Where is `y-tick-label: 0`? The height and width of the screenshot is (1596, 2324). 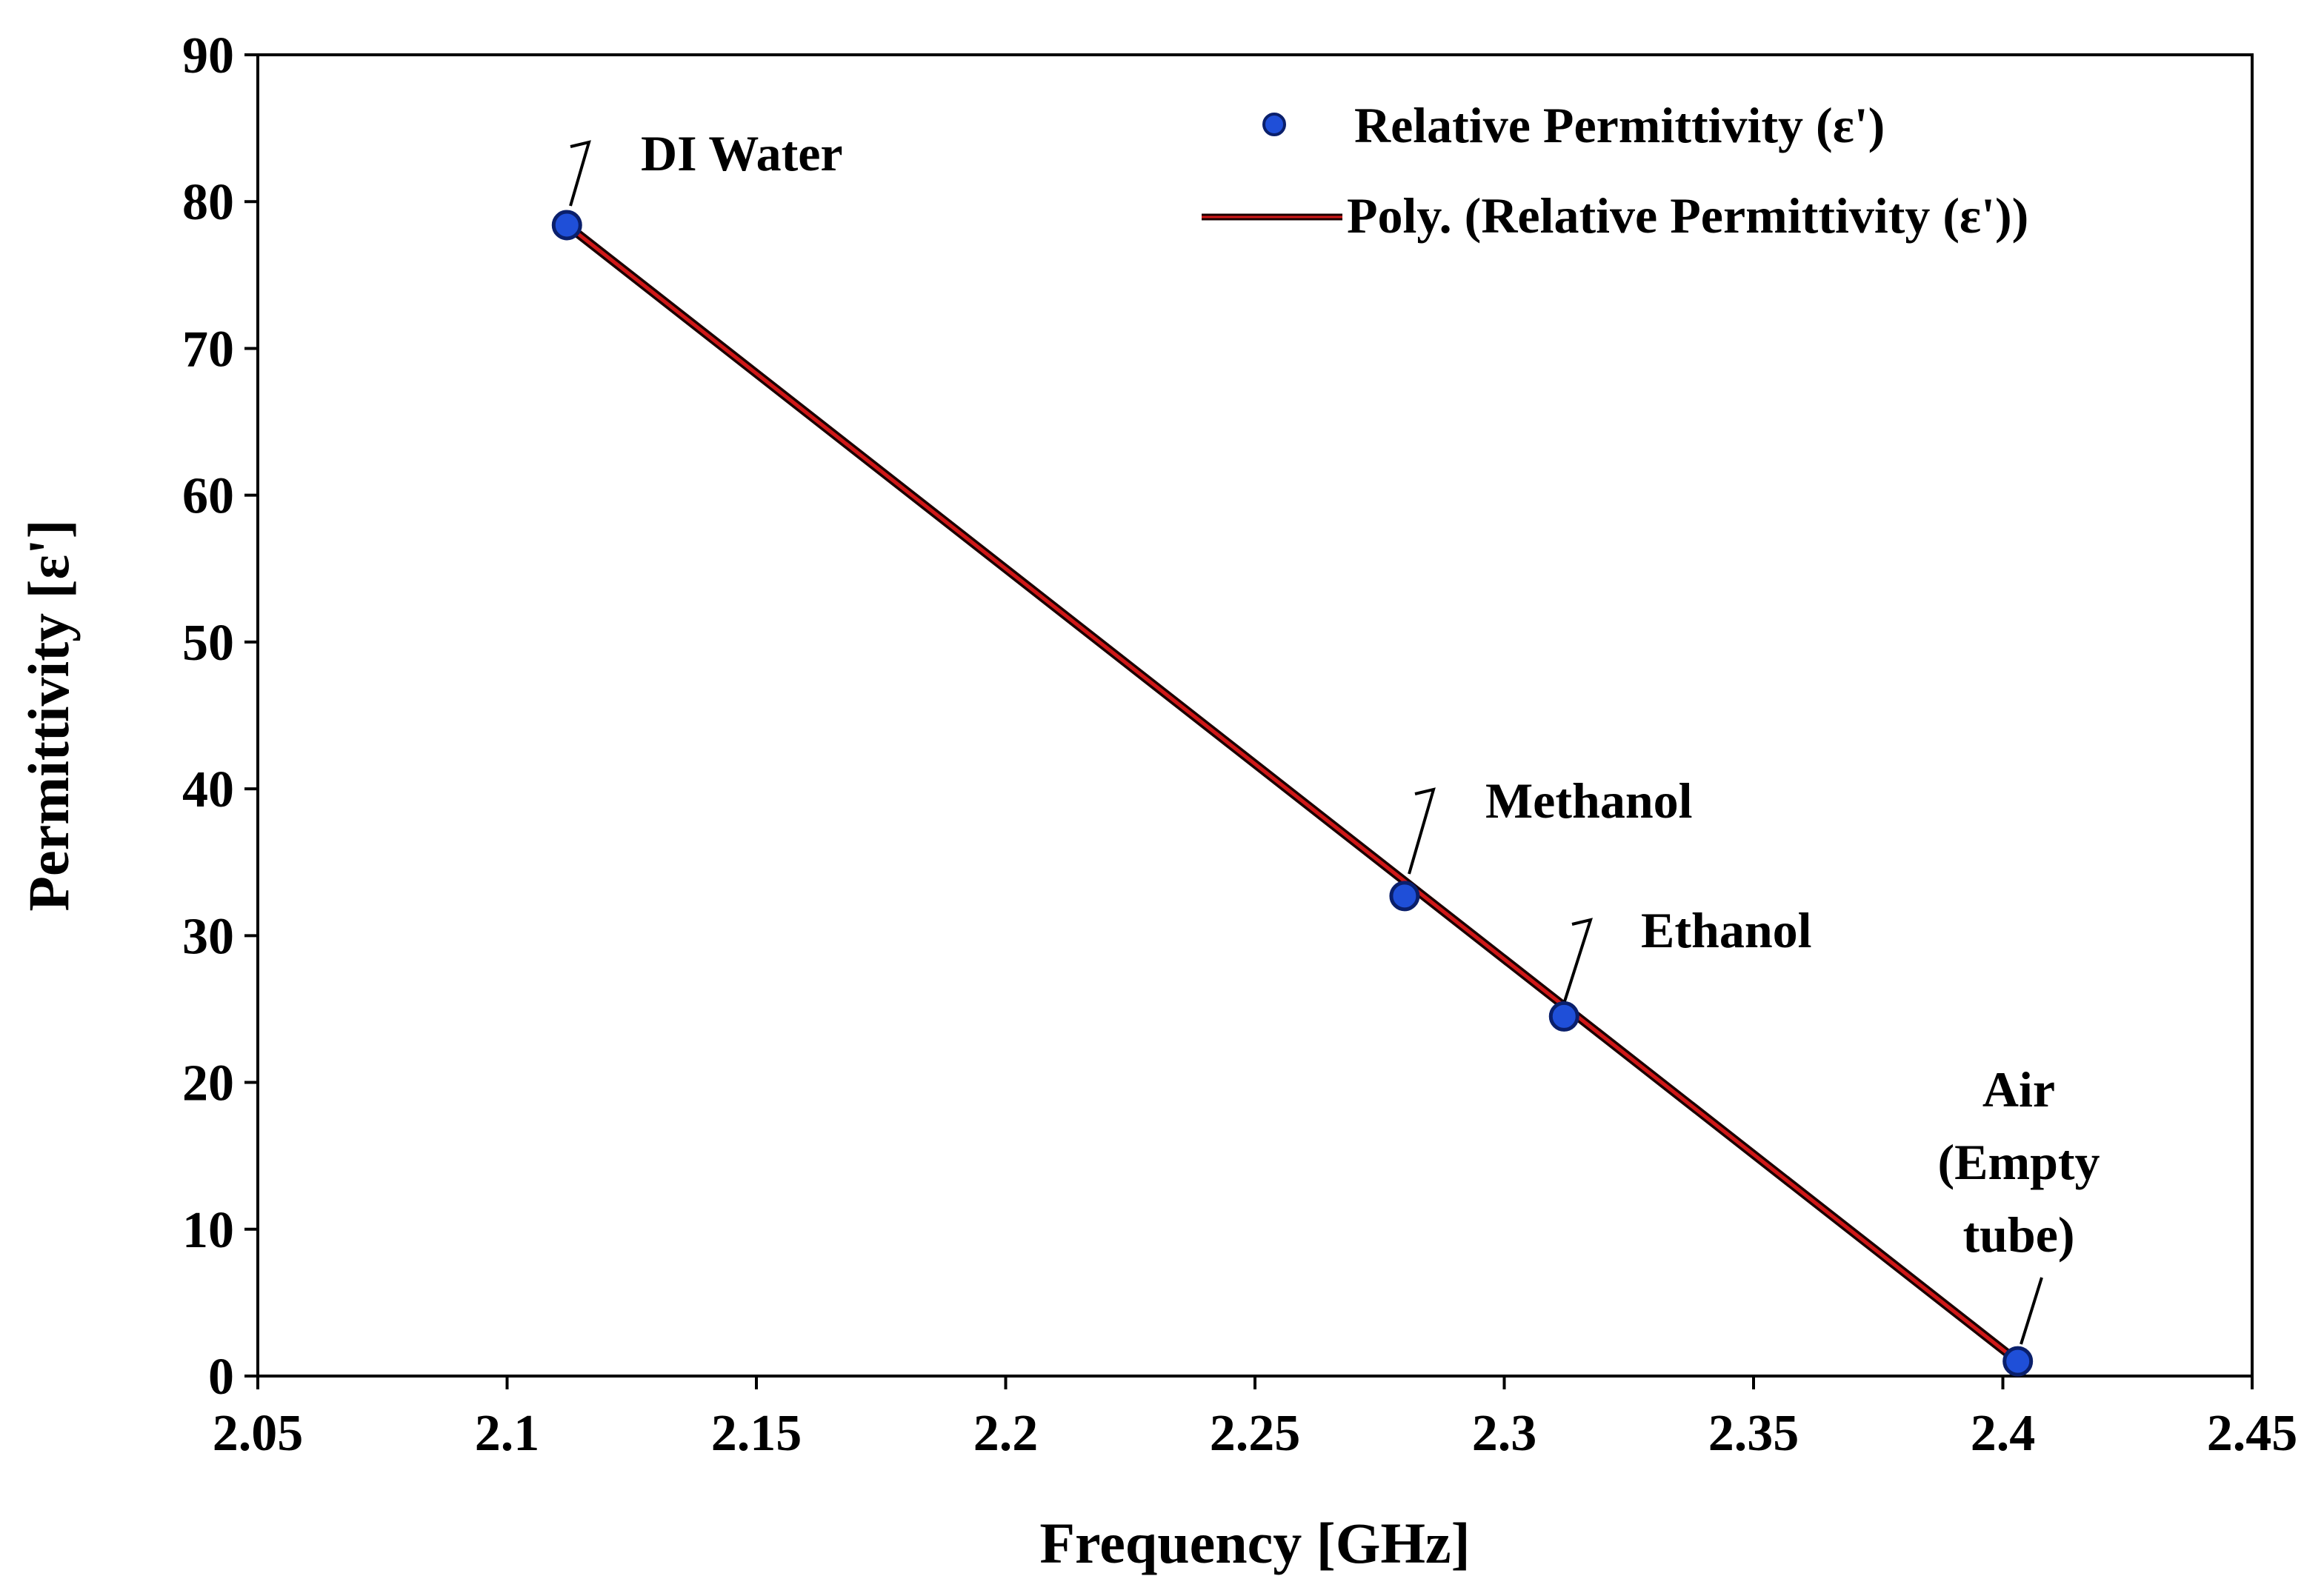
y-tick-label: 0 is located at coordinates (221, 1377).